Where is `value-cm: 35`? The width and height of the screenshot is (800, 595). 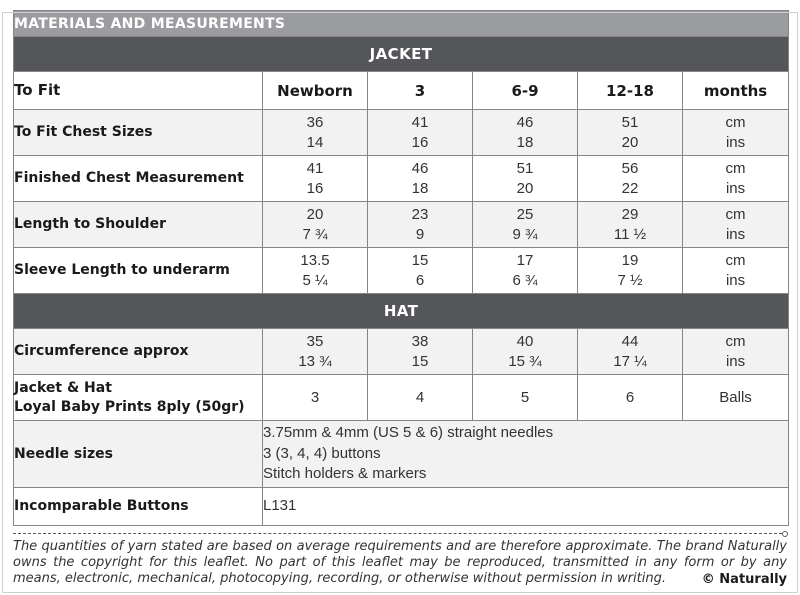 value-cm: 35 is located at coordinates (315, 341).